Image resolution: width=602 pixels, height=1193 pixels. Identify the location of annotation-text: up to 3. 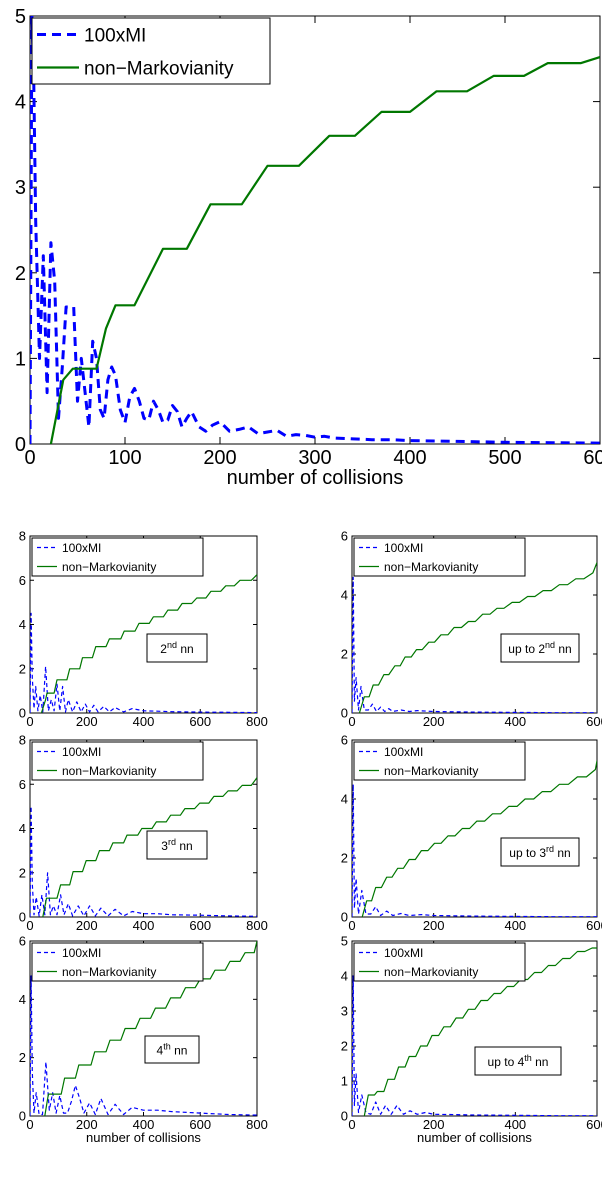
(527, 853).